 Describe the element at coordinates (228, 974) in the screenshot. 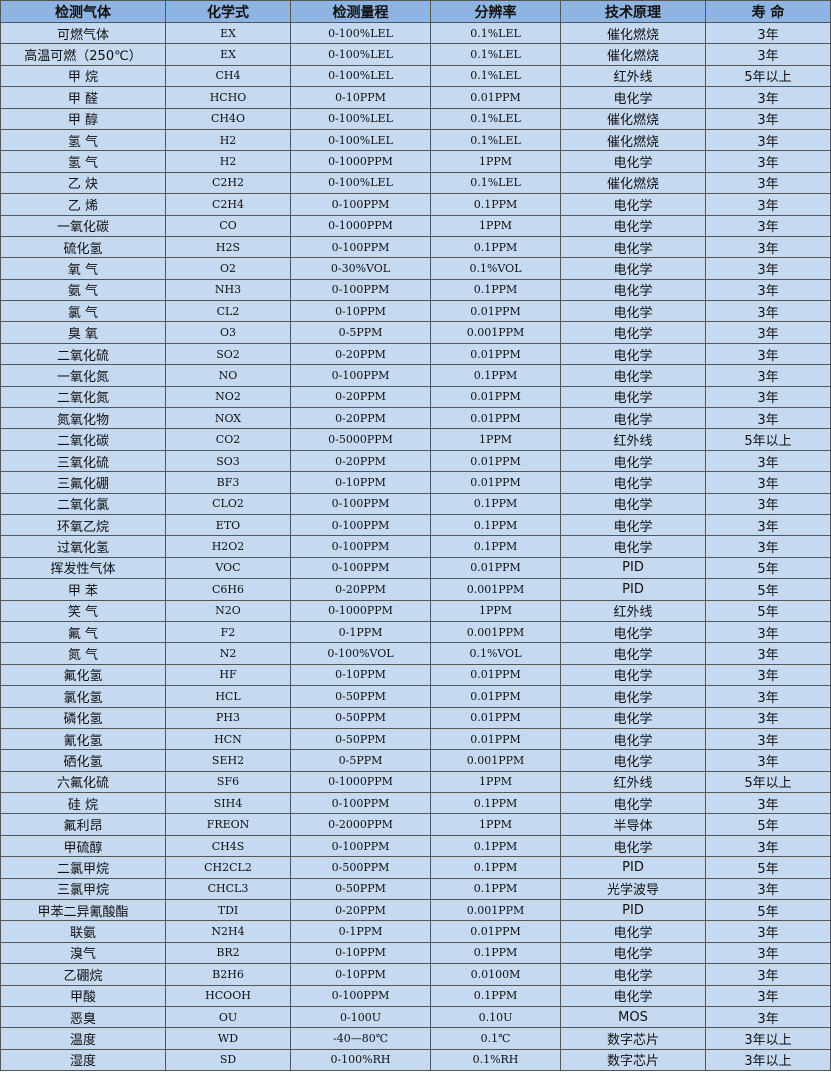

I see `cell-formula: B2H6` at that location.